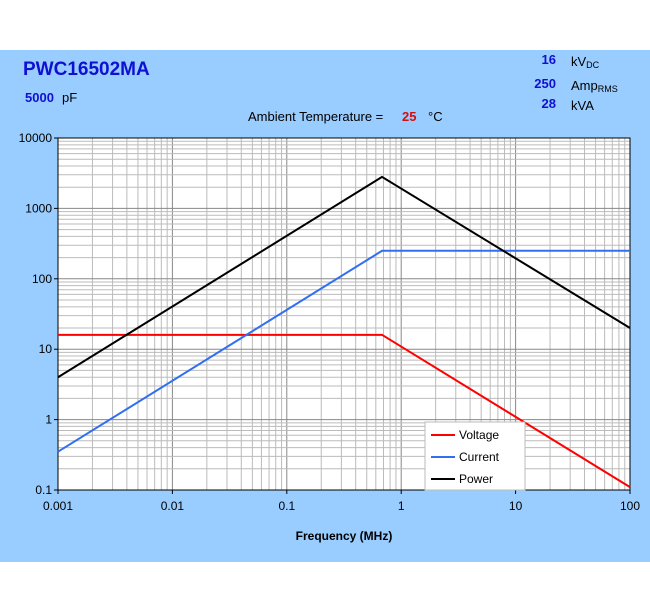 Image resolution: width=650 pixels, height=614 pixels. I want to click on x-tick-label: 0.001, so click(58, 506).